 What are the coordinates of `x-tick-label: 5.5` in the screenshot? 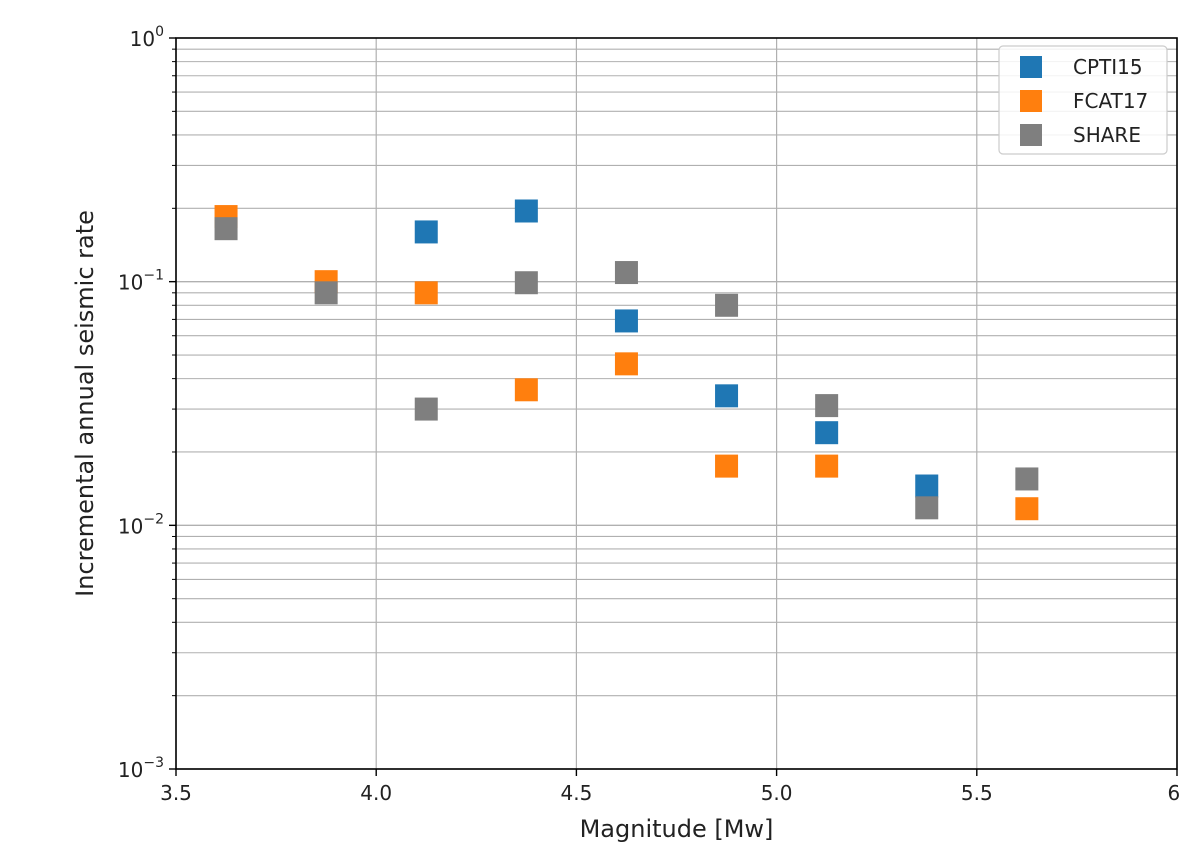 It's located at (977, 793).